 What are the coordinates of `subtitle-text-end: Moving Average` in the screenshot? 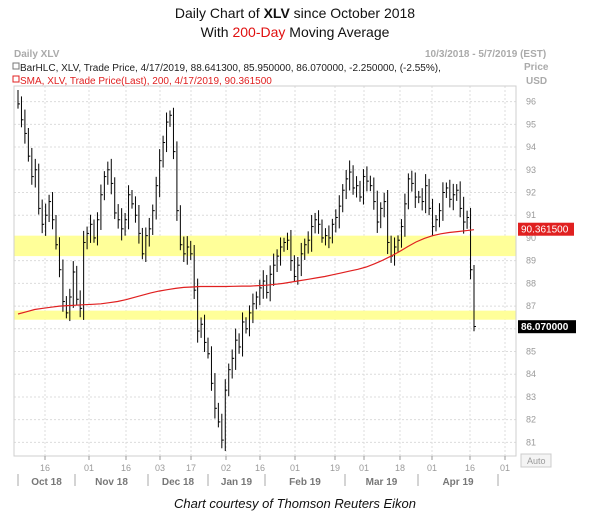 It's located at (337, 32).